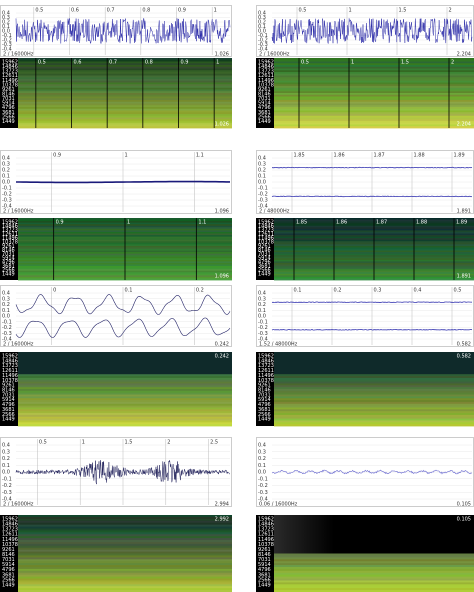 This screenshot has height=592, width=474. I want to click on y-label: 0.0, so click(262, 32).